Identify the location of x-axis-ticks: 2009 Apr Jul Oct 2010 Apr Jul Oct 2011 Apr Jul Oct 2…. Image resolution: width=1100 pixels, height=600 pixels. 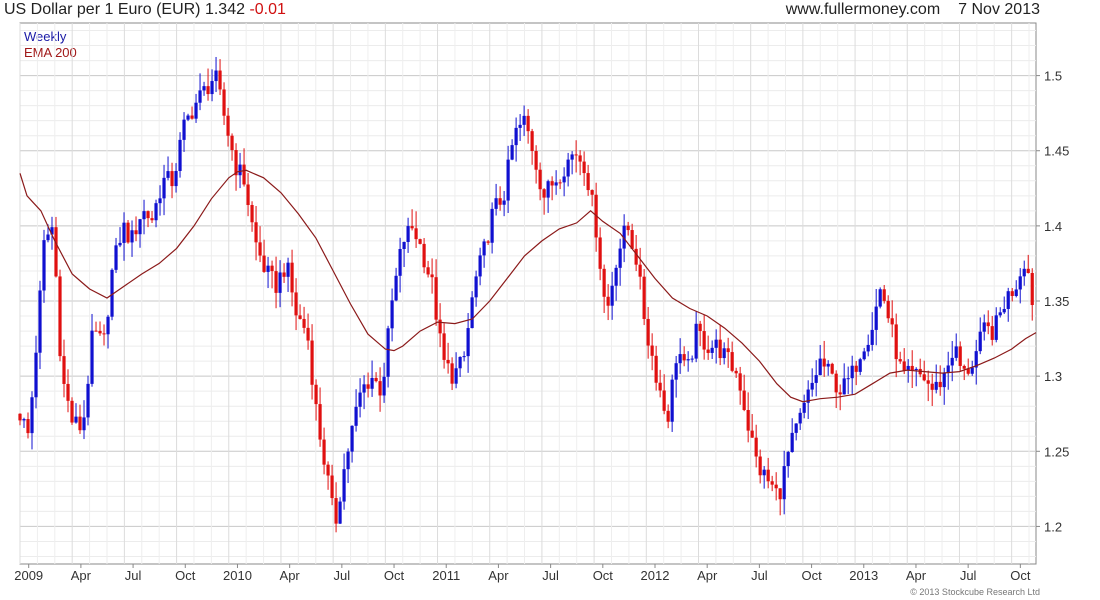
(522, 573).